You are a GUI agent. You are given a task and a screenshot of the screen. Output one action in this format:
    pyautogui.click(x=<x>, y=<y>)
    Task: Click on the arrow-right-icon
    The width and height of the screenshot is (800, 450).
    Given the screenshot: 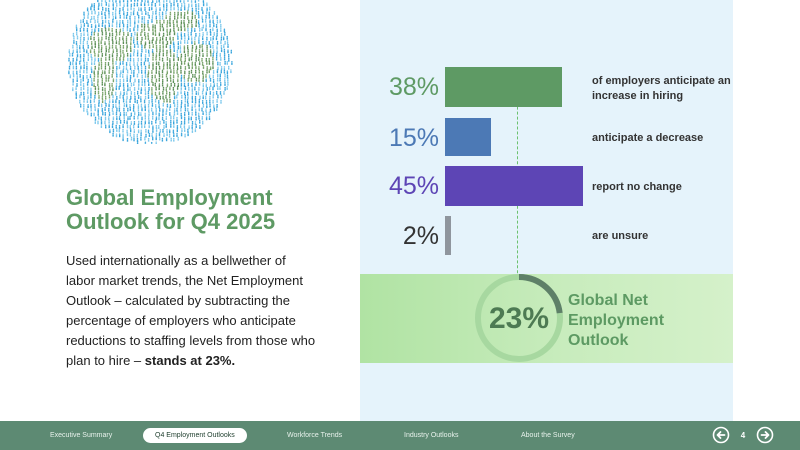 What is the action you would take?
    pyautogui.click(x=765, y=435)
    